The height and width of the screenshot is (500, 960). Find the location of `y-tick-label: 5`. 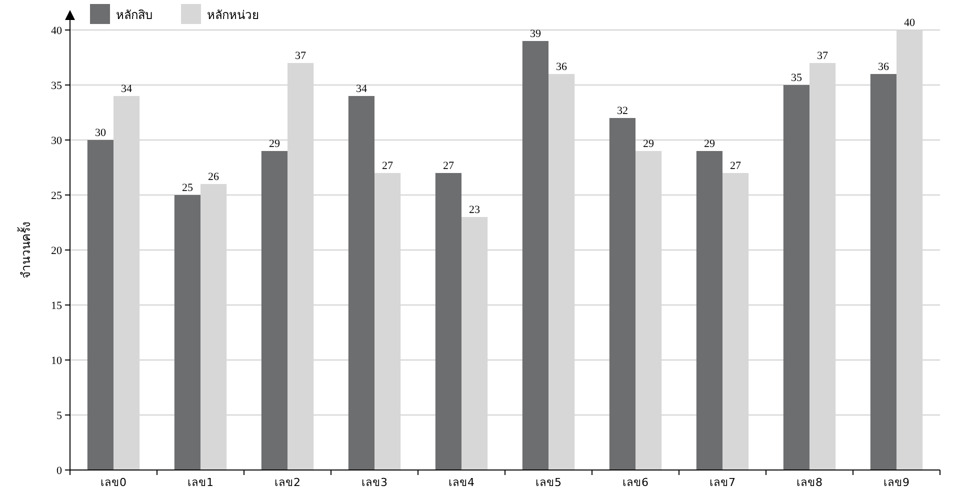

y-tick-label: 5 is located at coordinates (59, 416).